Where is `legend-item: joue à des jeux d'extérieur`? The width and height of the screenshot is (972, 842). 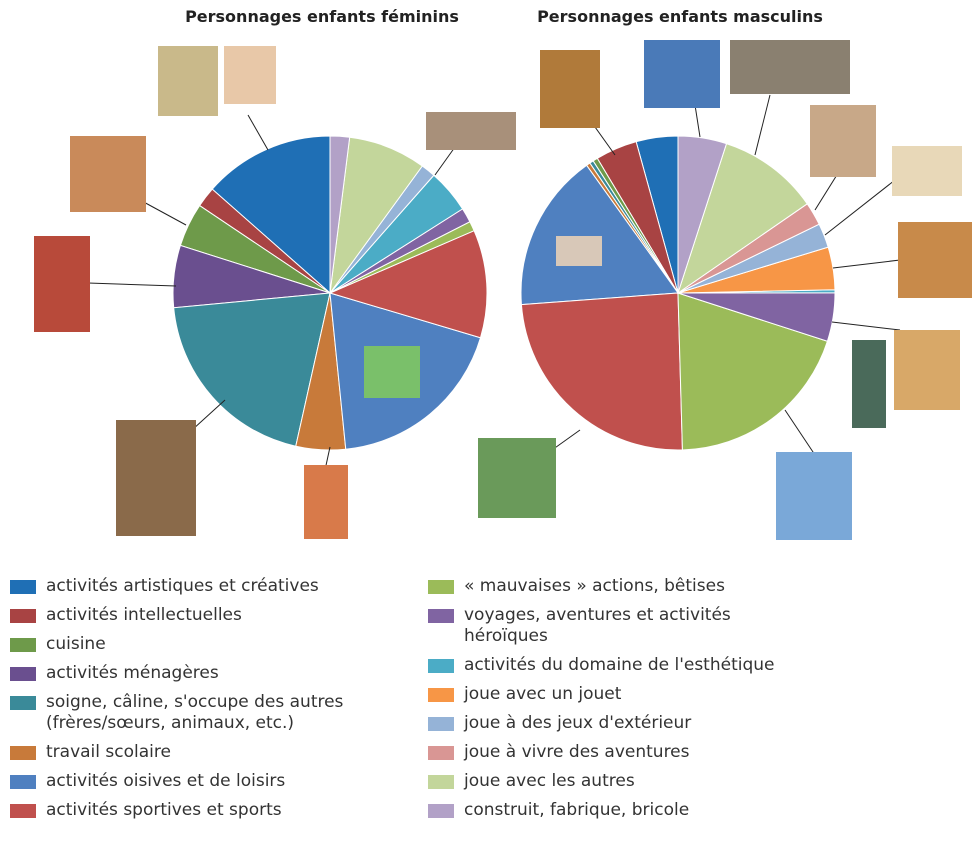 legend-item: joue à des jeux d'extérieur is located at coordinates (616, 723).